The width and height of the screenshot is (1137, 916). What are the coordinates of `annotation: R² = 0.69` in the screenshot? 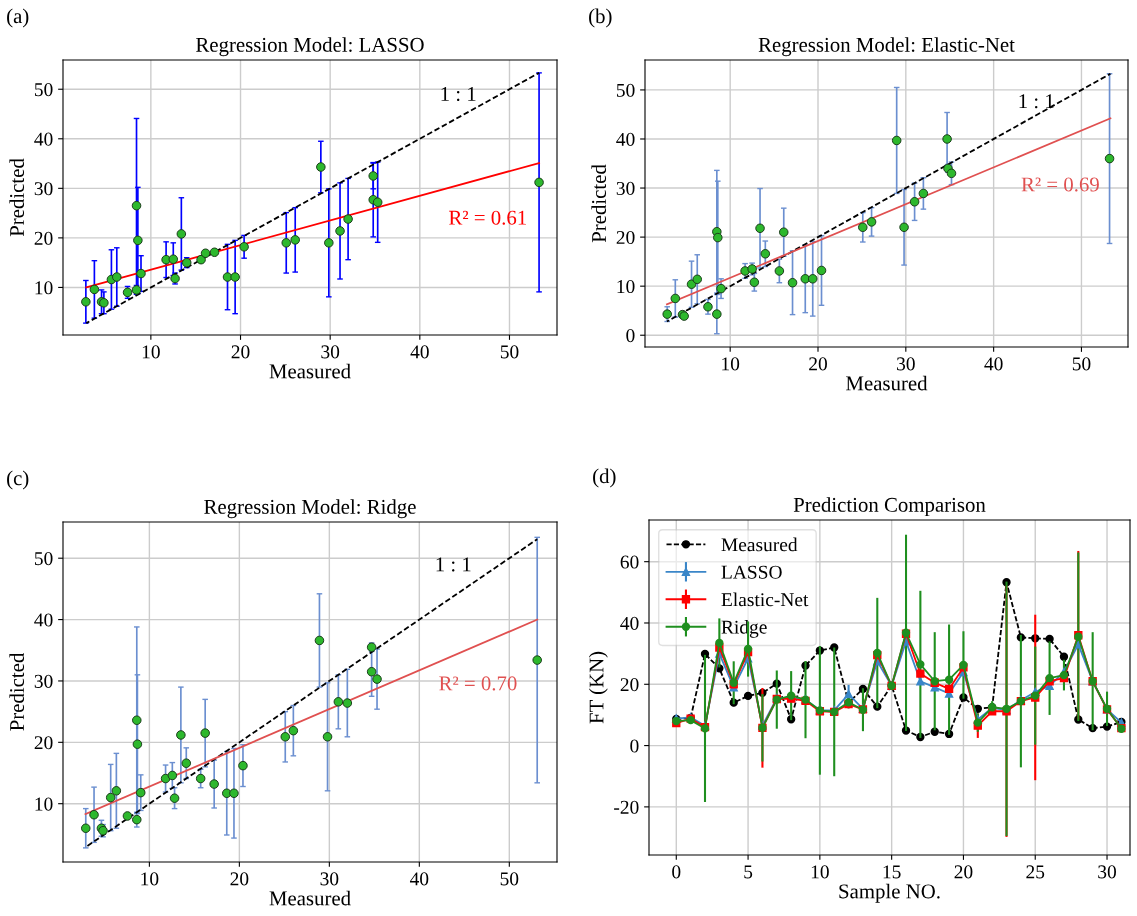 It's located at (1060, 184).